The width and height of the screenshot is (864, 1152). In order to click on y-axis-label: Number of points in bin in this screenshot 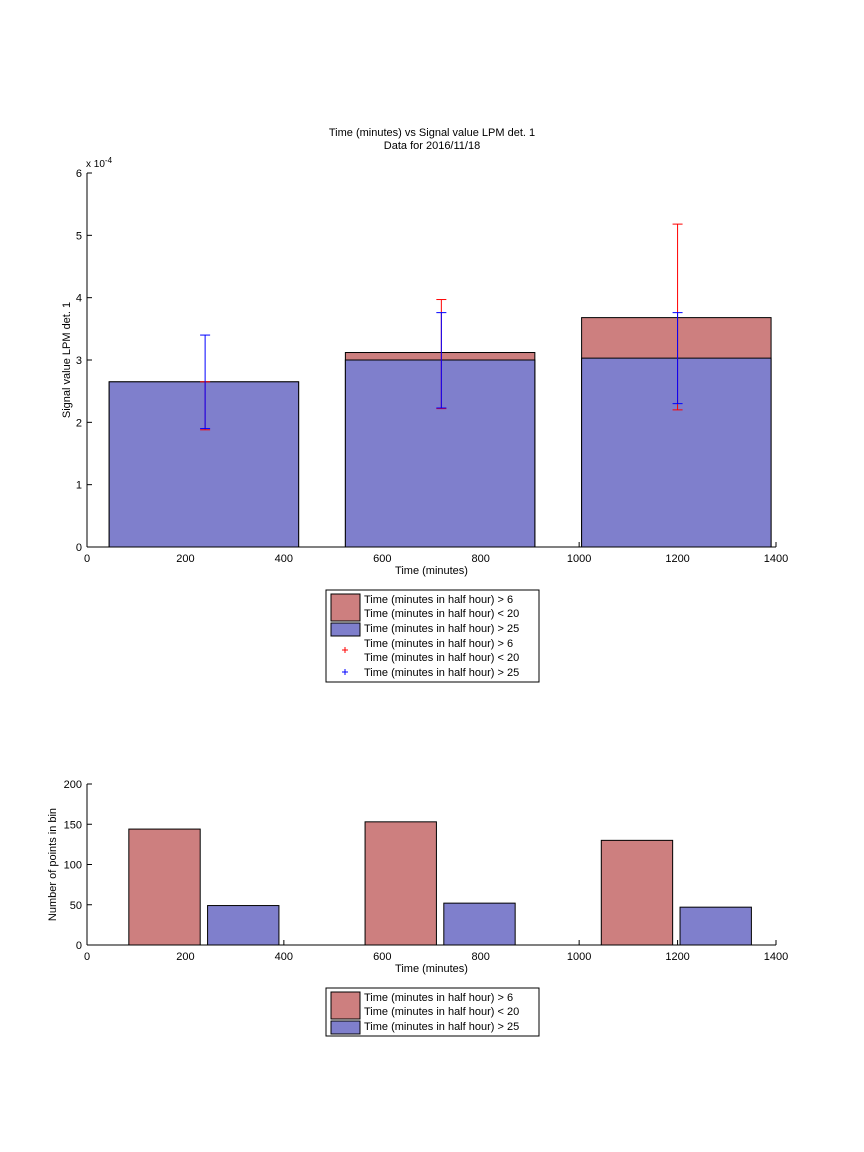, I will do `click(53, 864)`.